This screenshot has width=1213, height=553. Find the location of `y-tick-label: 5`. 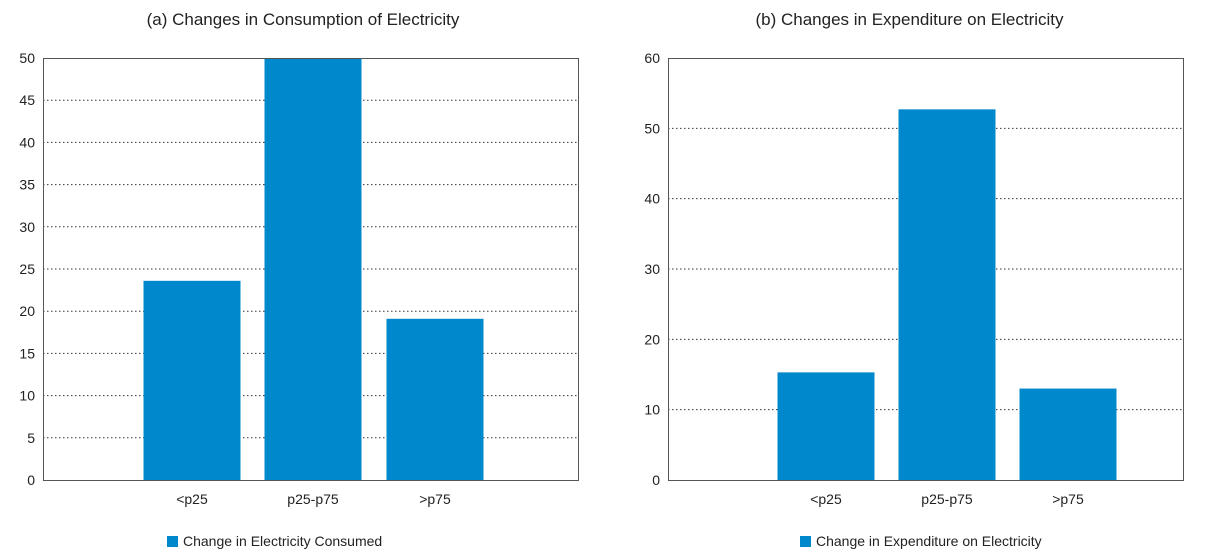

y-tick-label: 5 is located at coordinates (31, 438).